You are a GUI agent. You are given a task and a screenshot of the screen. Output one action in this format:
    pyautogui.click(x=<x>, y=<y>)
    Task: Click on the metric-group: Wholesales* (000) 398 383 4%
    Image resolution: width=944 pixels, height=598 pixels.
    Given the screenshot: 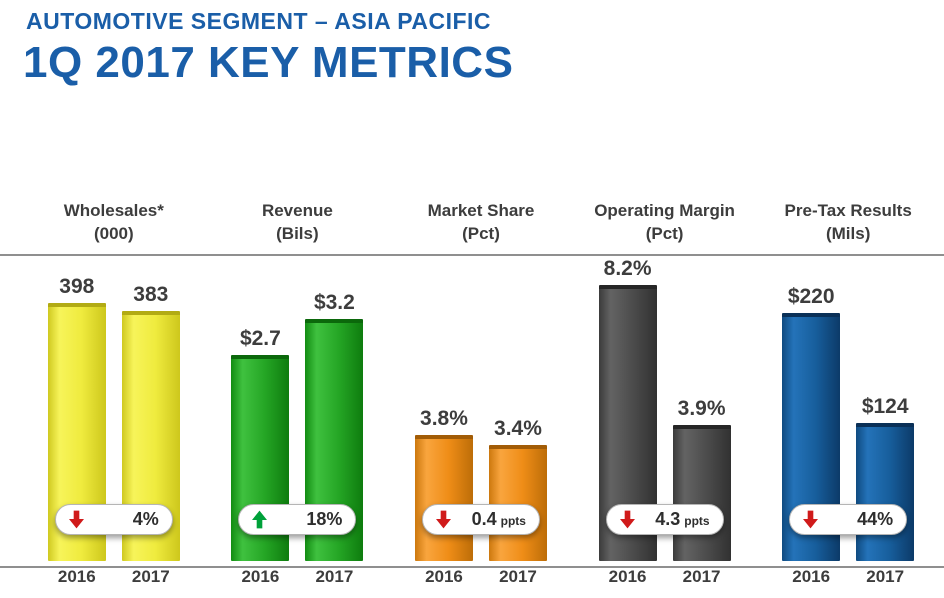 What is the action you would take?
    pyautogui.click(x=114, y=395)
    